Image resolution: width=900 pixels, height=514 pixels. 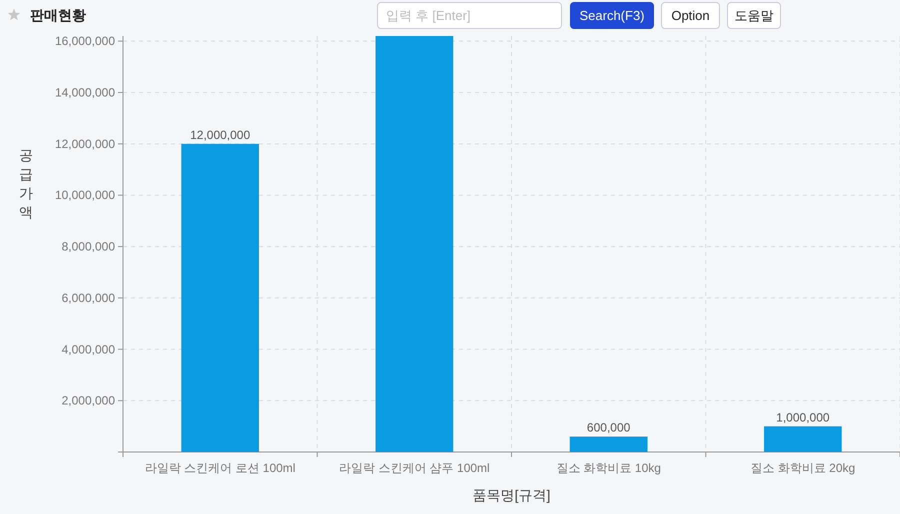 What do you see at coordinates (85, 92) in the screenshot?
I see `y-tick-label: 14,000,000` at bounding box center [85, 92].